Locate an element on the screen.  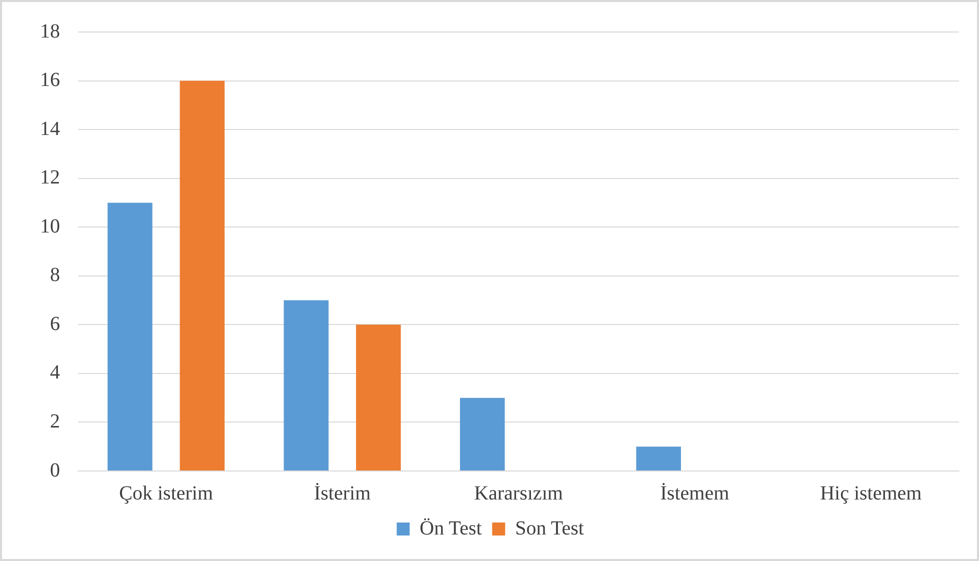
y-tick-label: 10 is located at coordinates (50, 226).